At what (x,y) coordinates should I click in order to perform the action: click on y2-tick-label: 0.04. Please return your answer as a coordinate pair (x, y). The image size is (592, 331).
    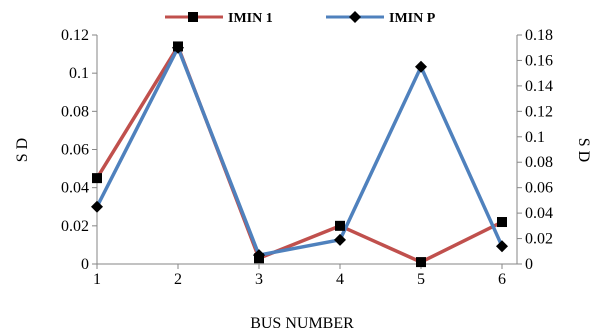
    Looking at the image, I should click on (539, 213).